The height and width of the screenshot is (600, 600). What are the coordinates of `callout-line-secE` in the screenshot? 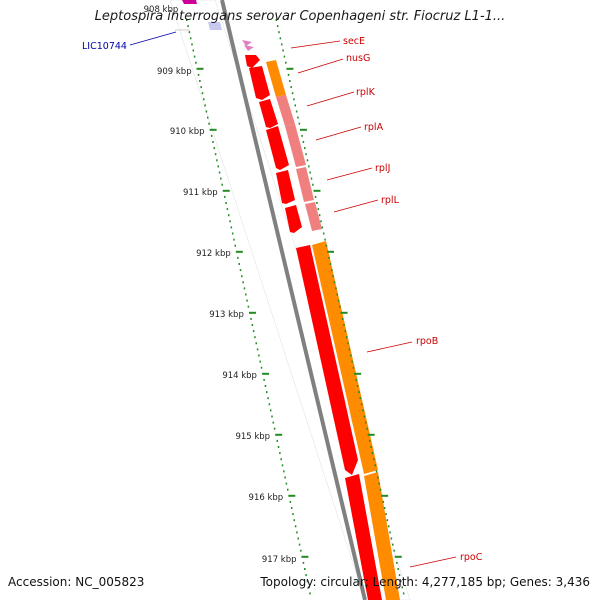 It's located at (315, 44).